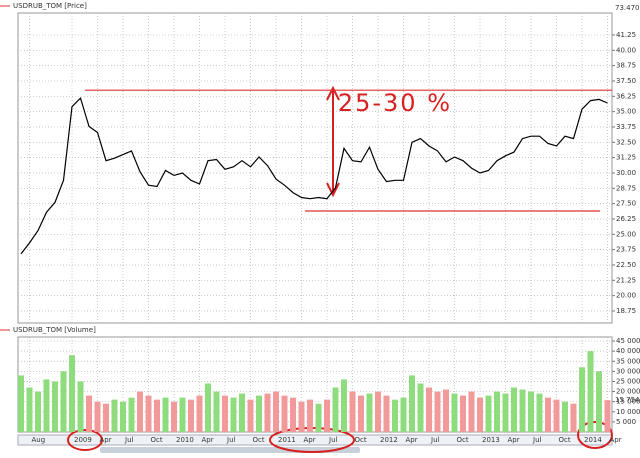  I want to click on y-tick-label: 30.00, so click(626, 173).